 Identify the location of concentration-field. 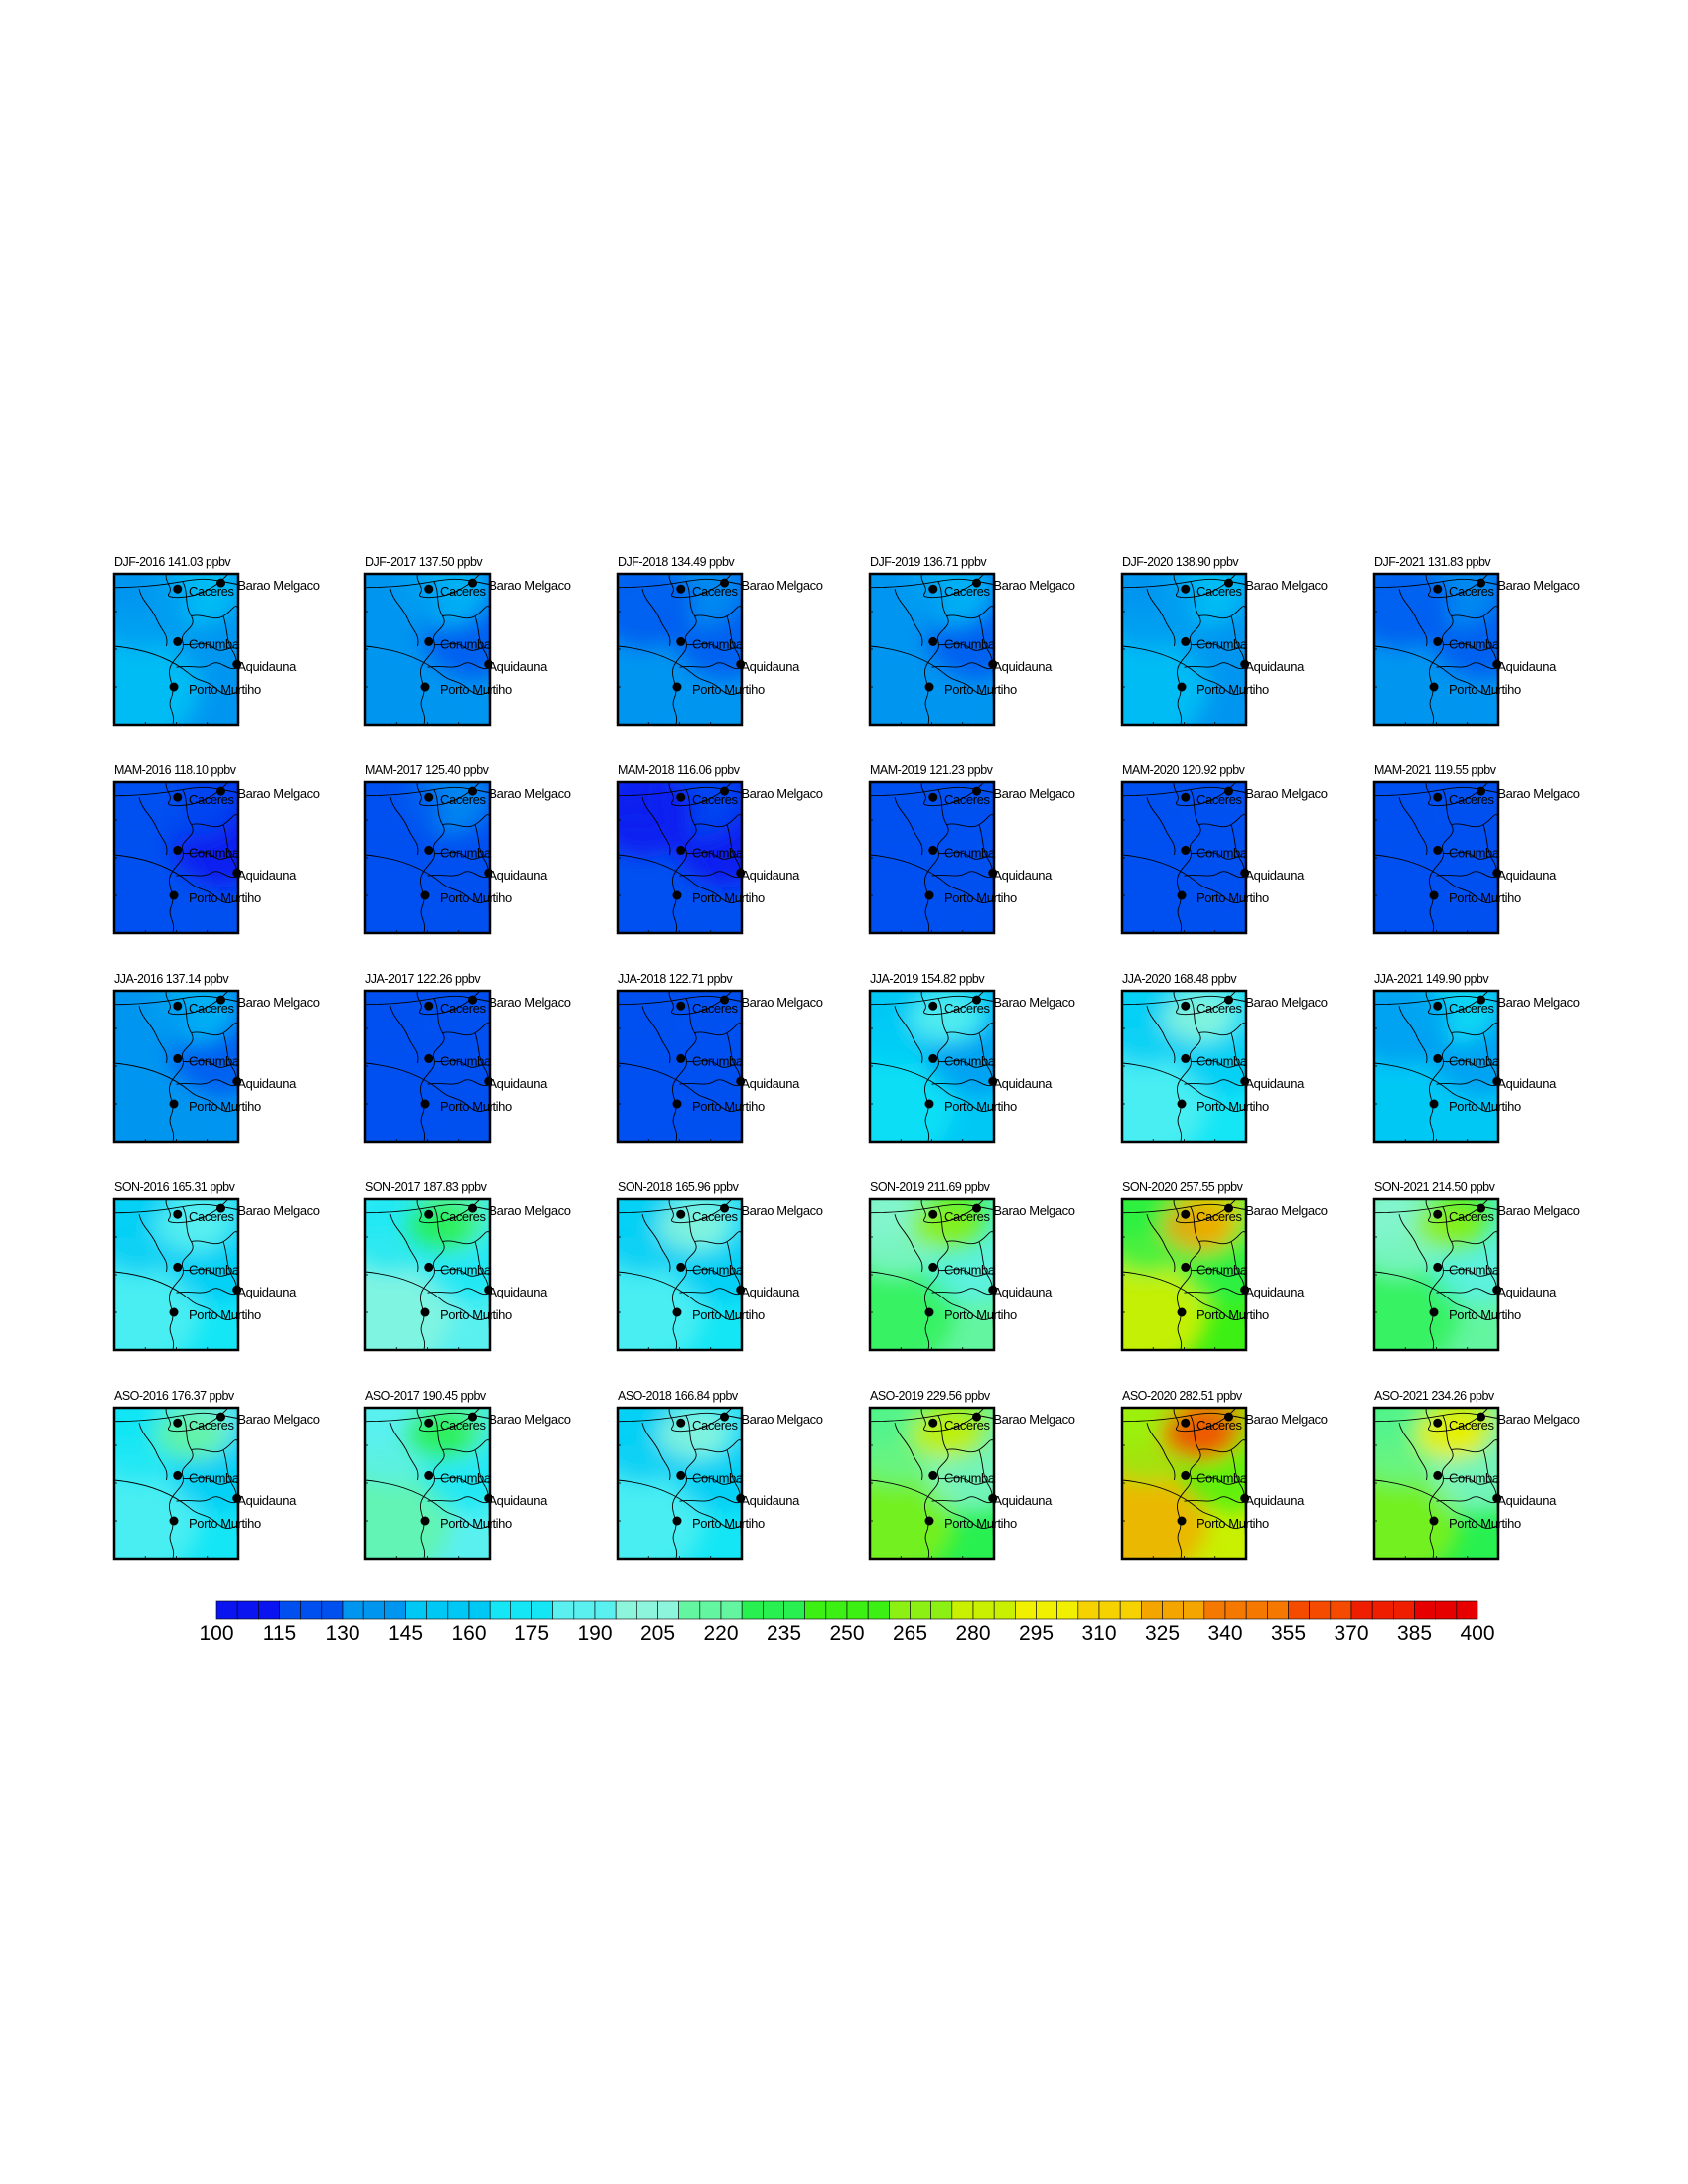
(427, 1274).